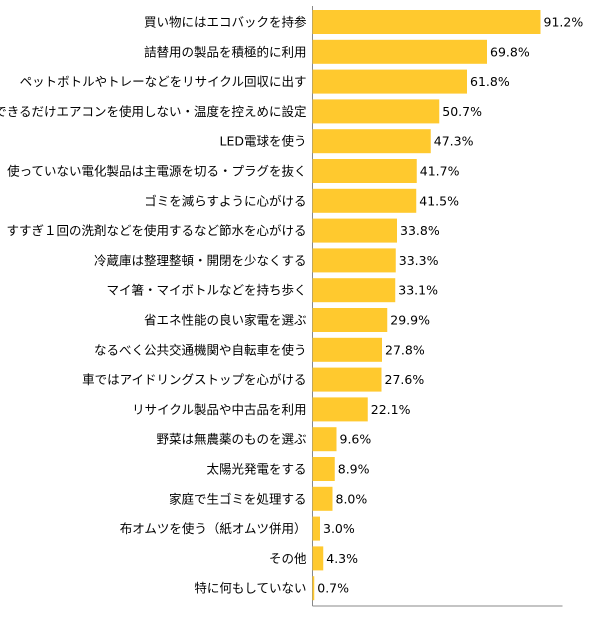 This screenshot has height=617, width=589. What do you see at coordinates (405, 349) in the screenshot?
I see `value-label: 27.8%` at bounding box center [405, 349].